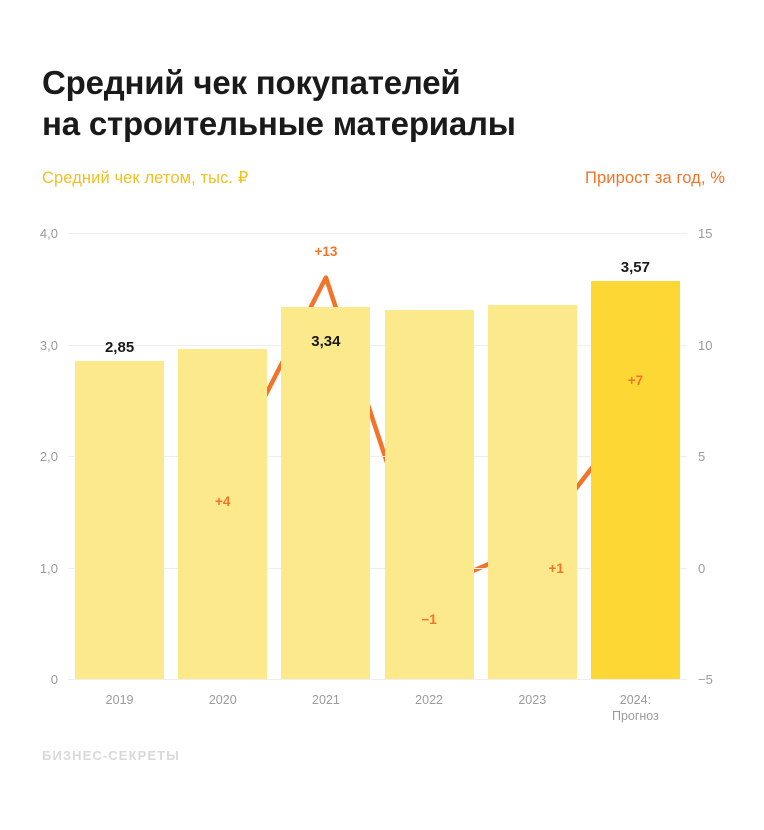  Describe the element at coordinates (48, 456) in the screenshot. I see `y-axis-left-tick: 2,0` at that location.